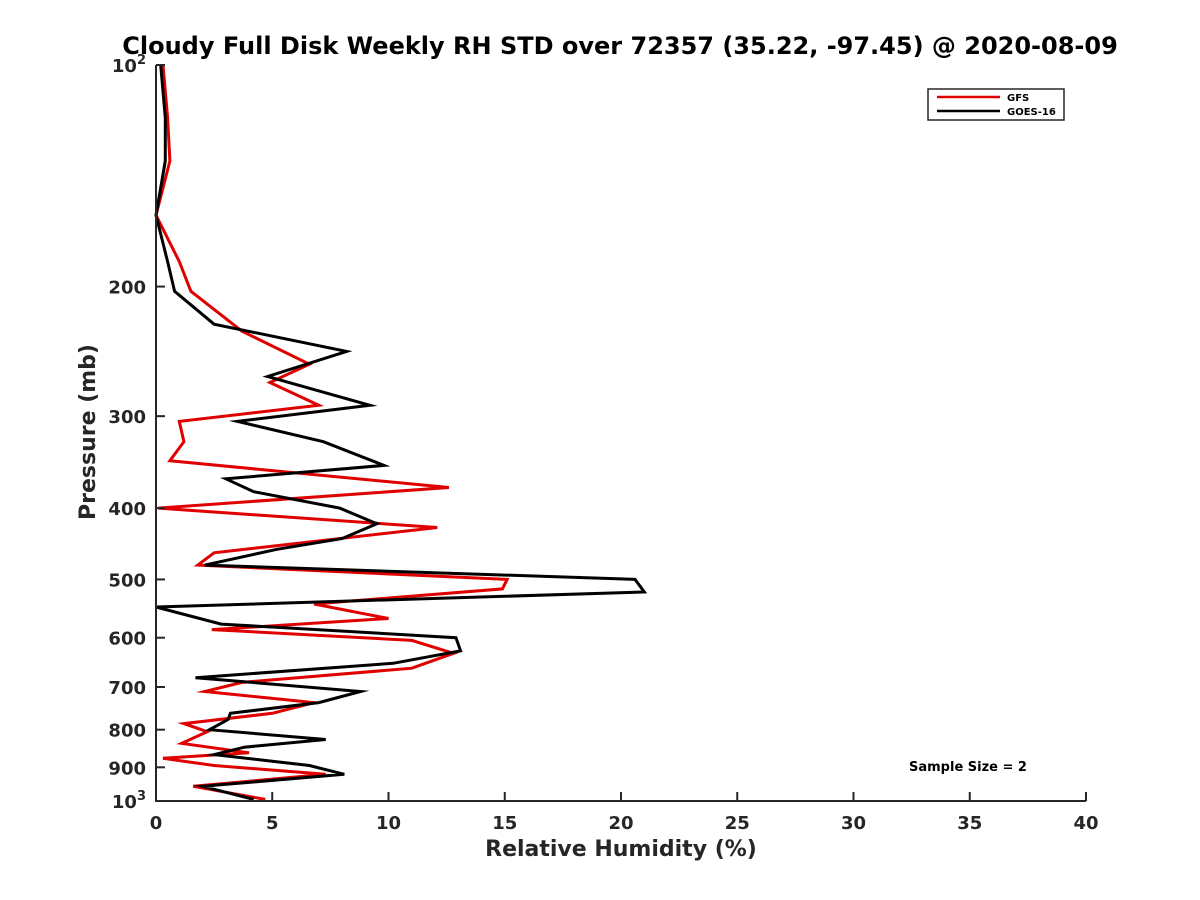  I want to click on y-tick-label: 200, so click(127, 288).